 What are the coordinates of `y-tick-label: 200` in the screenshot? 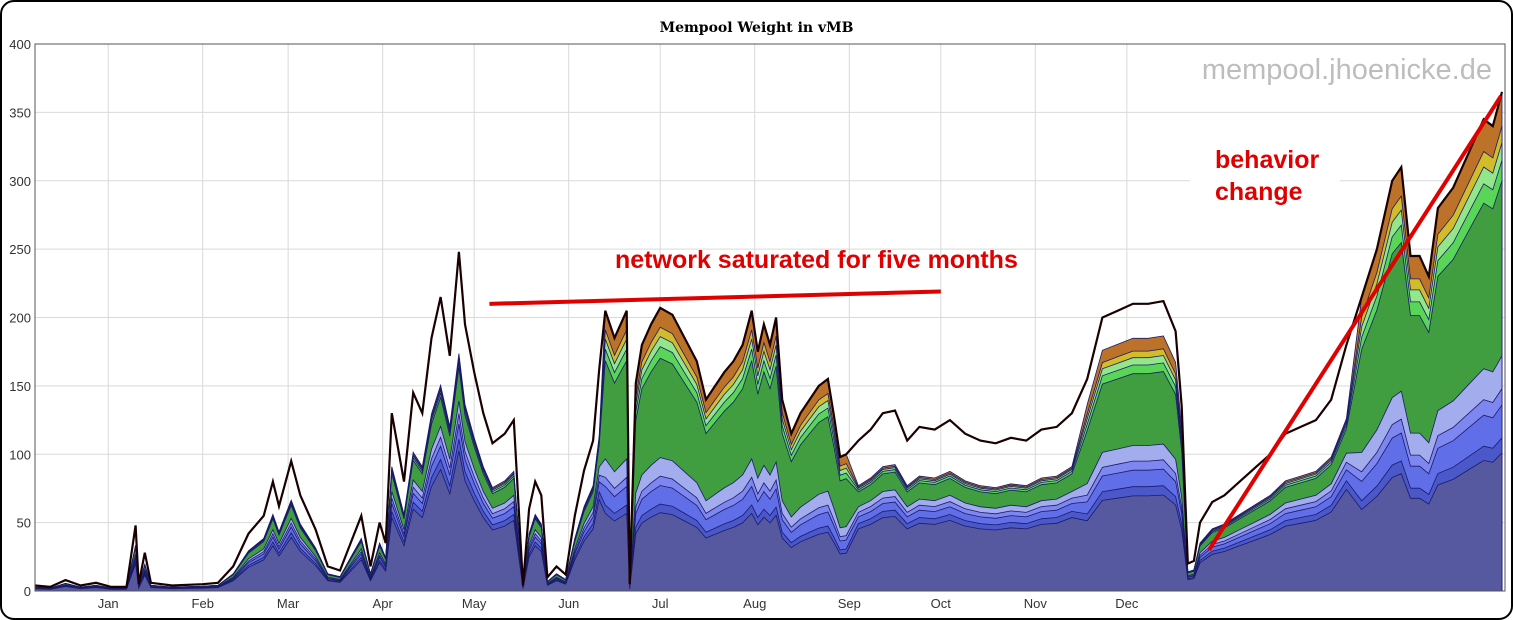 It's located at (20, 318).